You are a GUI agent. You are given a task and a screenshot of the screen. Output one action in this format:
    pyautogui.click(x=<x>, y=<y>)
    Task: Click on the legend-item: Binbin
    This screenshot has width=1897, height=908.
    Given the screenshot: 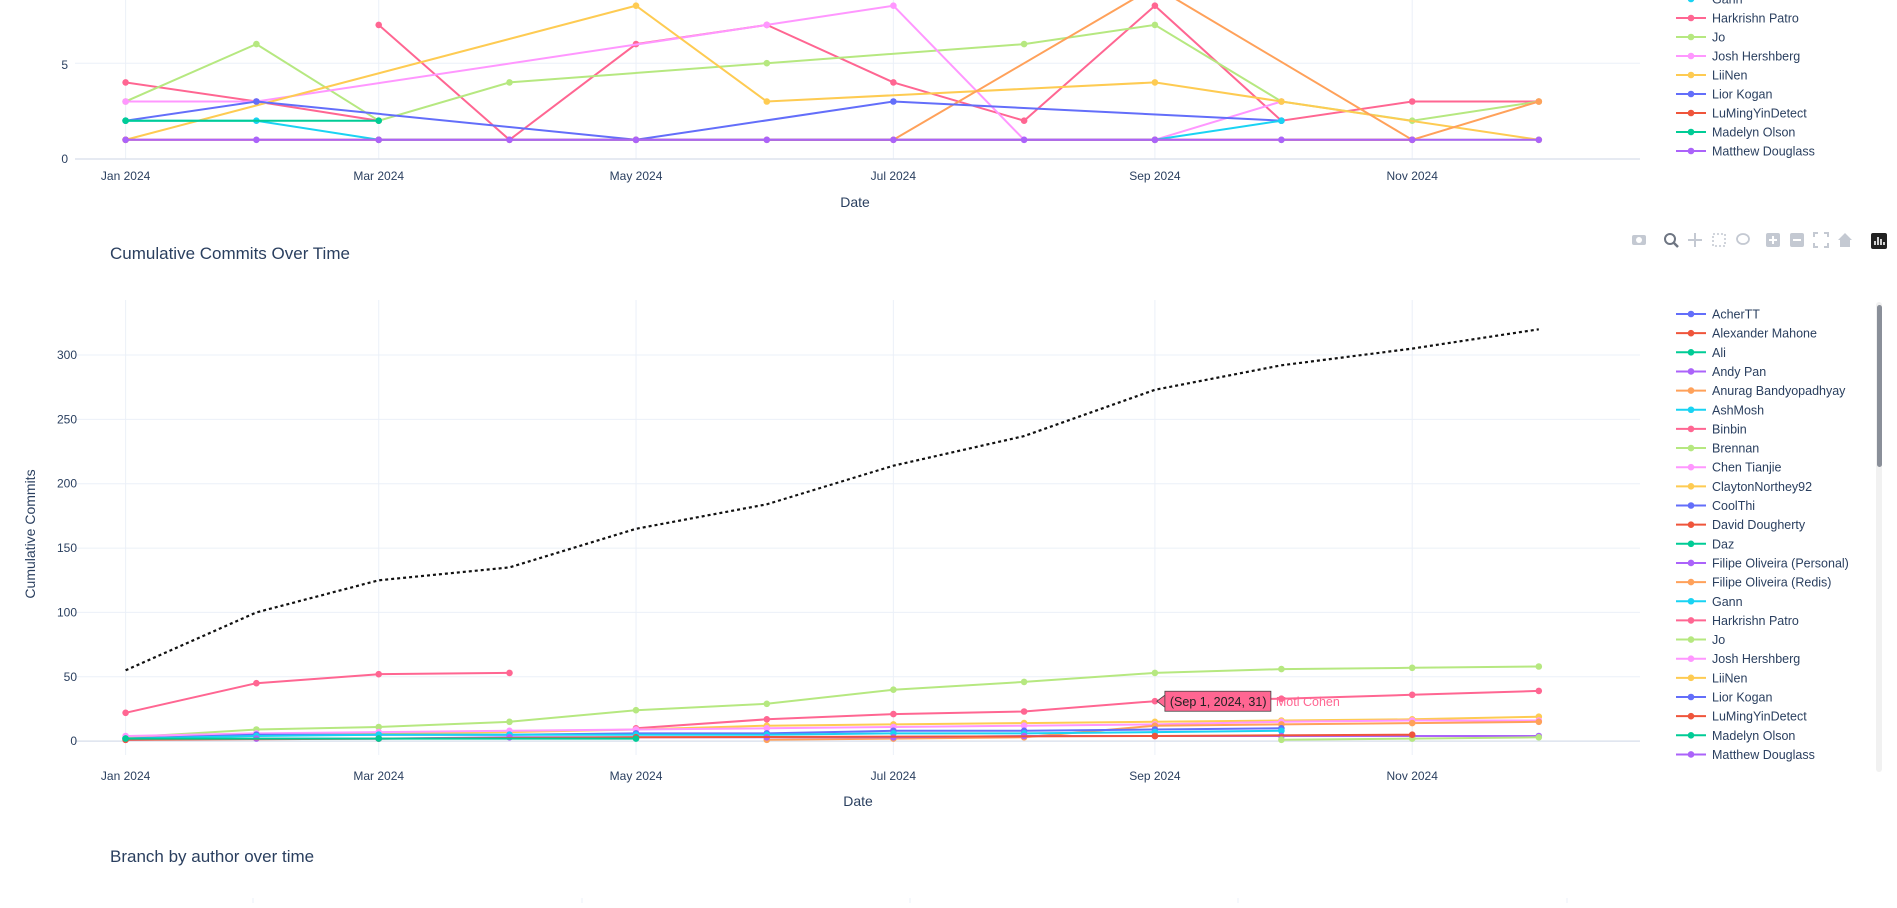 What is the action you would take?
    pyautogui.click(x=1711, y=429)
    